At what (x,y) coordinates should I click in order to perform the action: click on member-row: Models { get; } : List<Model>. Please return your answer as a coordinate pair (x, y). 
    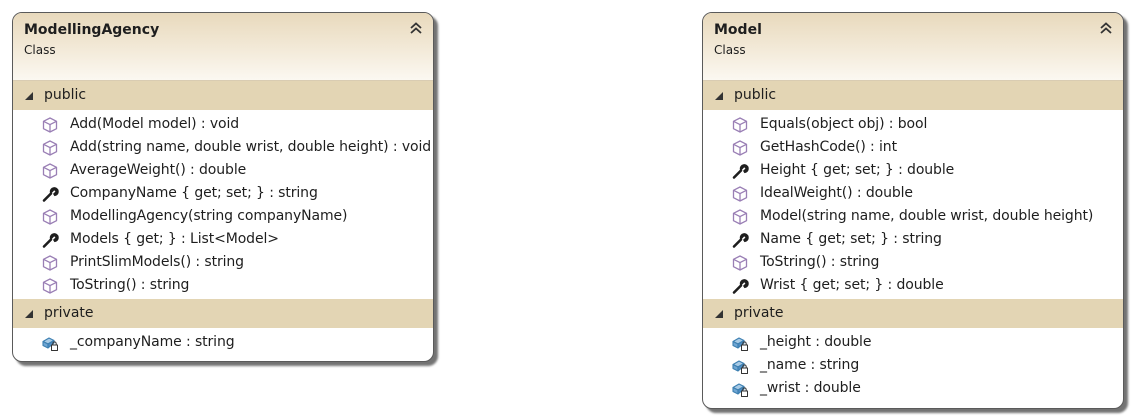
    Looking at the image, I should click on (223, 239).